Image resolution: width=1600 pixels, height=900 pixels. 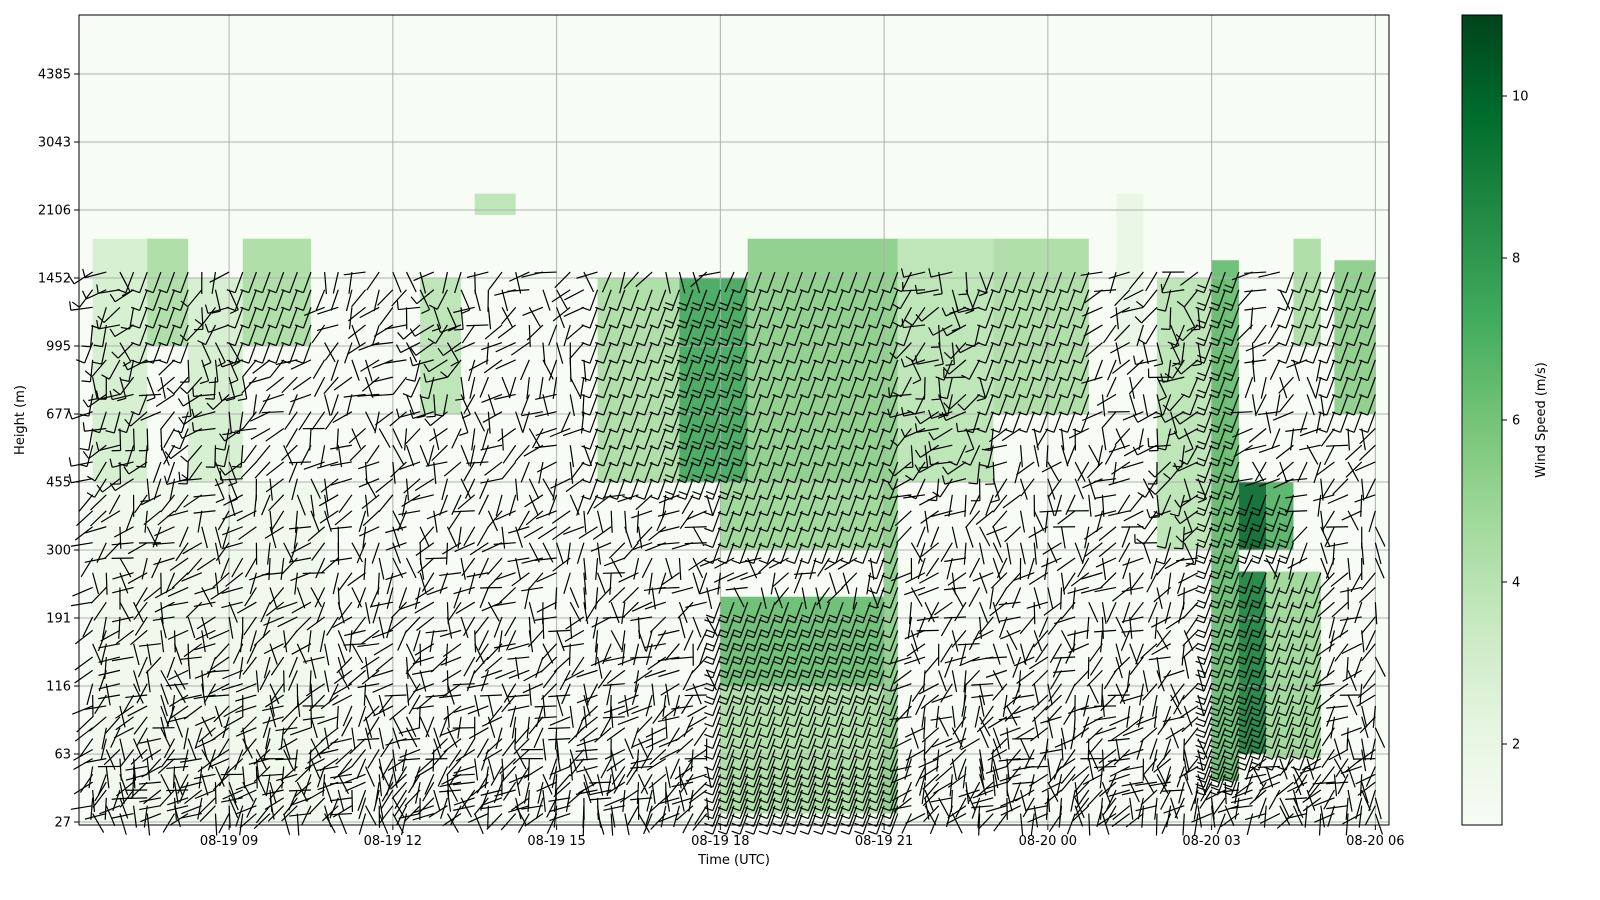 I want to click on x-tick-label: 08-19 21, so click(x=884, y=841).